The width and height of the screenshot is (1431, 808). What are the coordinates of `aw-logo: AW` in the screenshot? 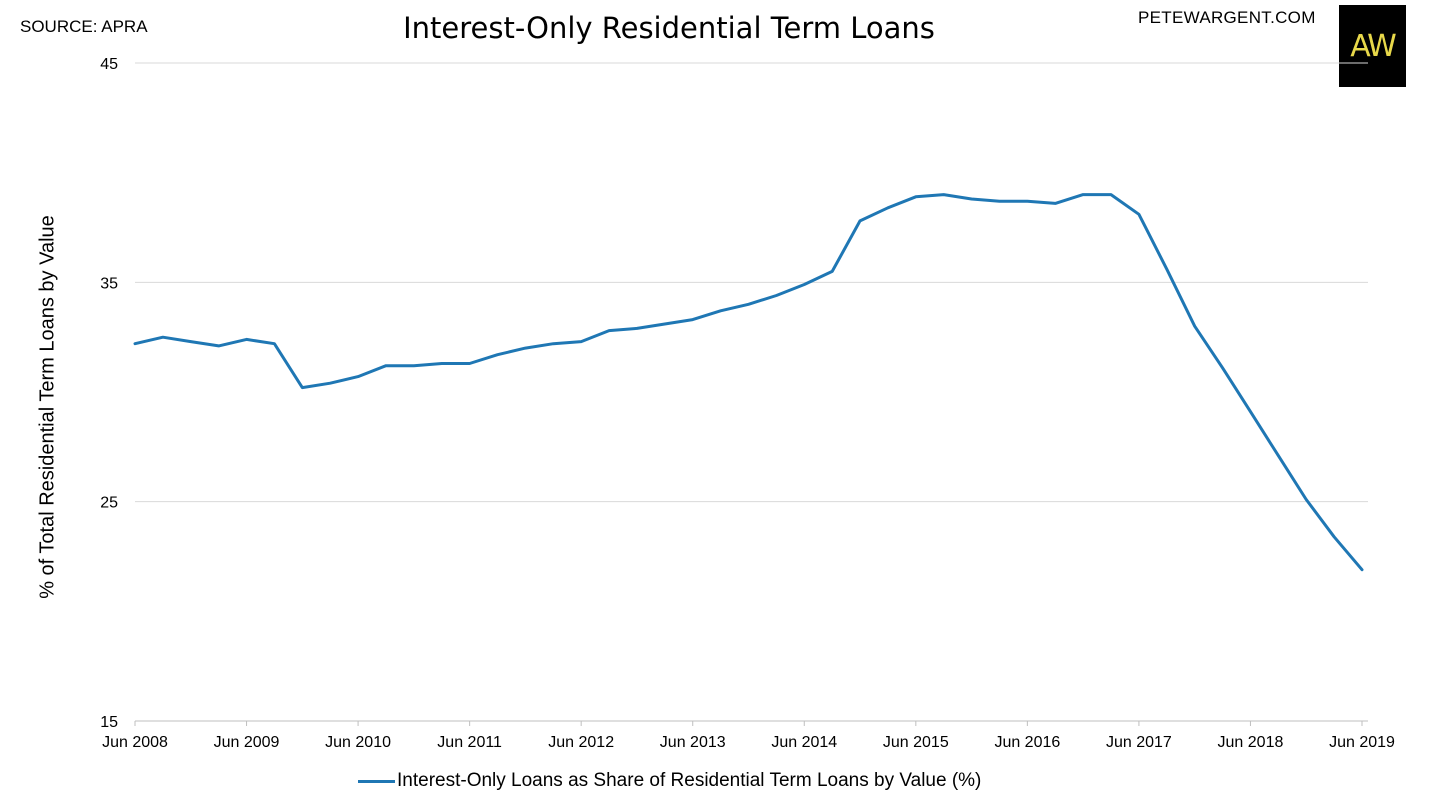 It's located at (1372, 46).